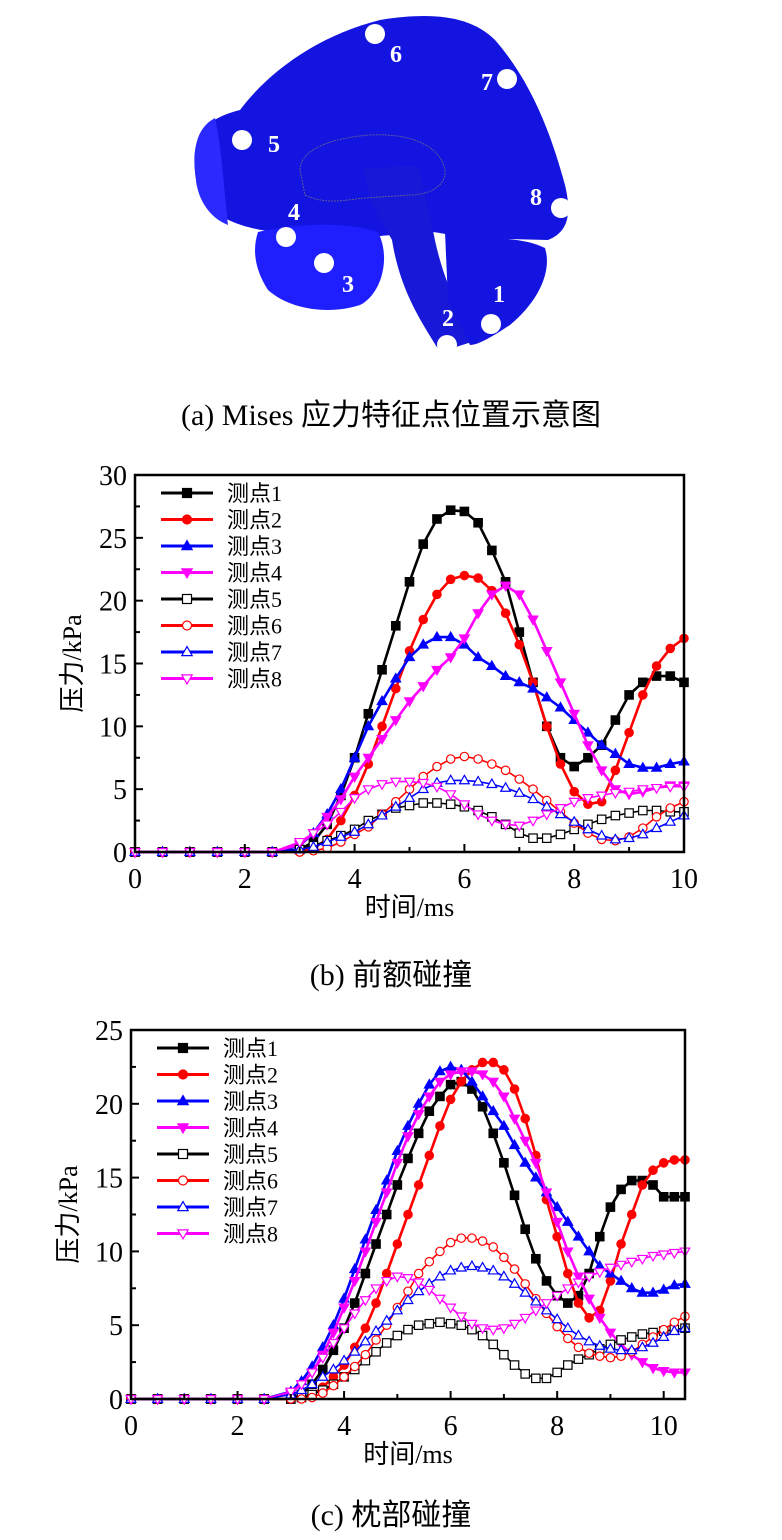 The width and height of the screenshot is (782, 1540). I want to click on caption-c: (c) 枕部碰撞, so click(391, 1515).